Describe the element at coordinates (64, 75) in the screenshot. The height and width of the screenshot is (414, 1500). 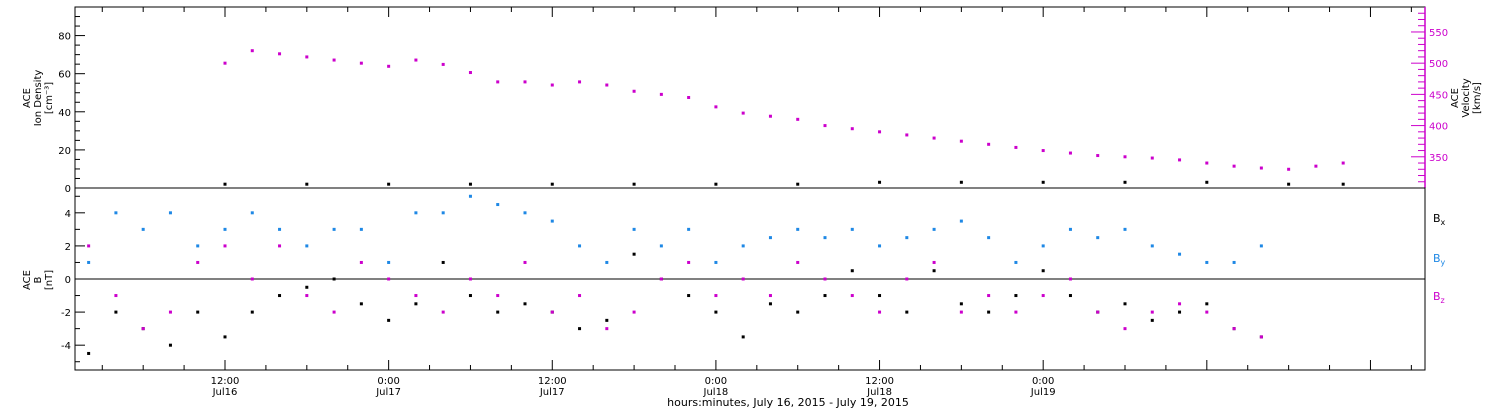
I see `y-tick-label: 60` at that location.